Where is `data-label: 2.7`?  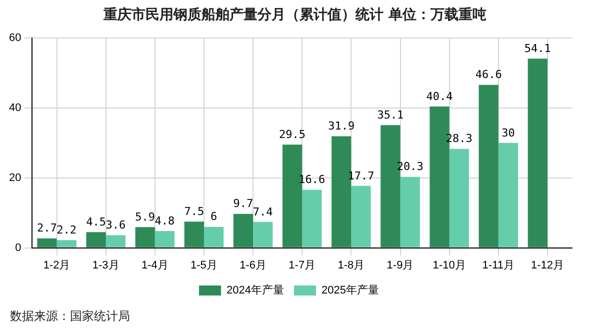
data-label: 2.7 is located at coordinates (47, 228).